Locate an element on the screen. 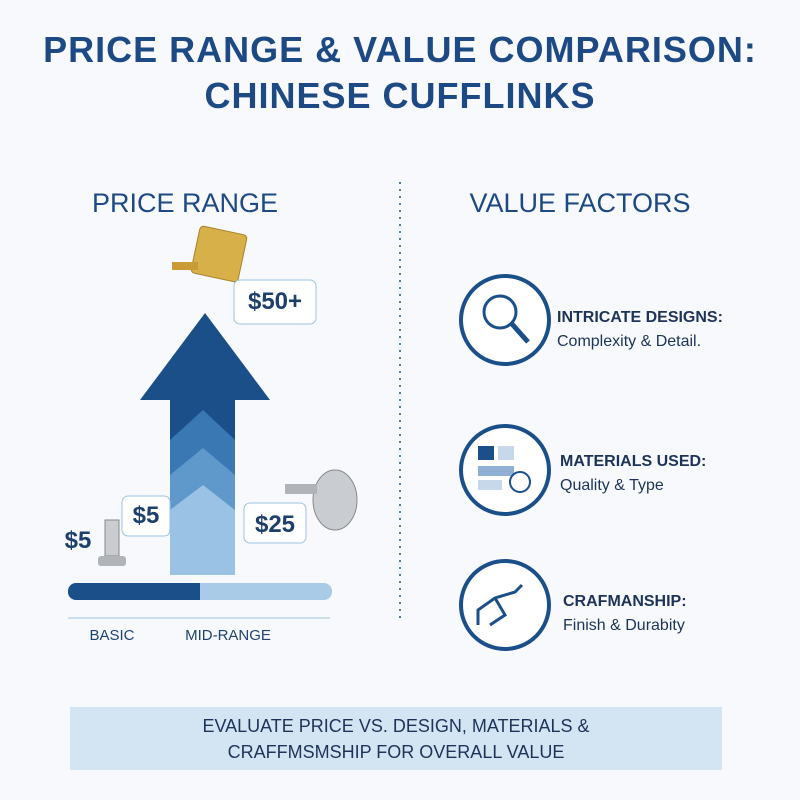  factor-title: CRAFMANSHIP: is located at coordinates (625, 601).